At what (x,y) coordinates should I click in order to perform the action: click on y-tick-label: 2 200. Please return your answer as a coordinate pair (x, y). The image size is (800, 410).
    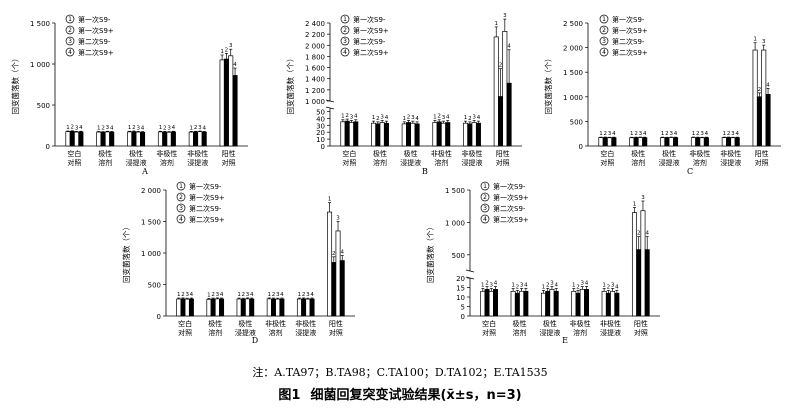
    Looking at the image, I should click on (315, 35).